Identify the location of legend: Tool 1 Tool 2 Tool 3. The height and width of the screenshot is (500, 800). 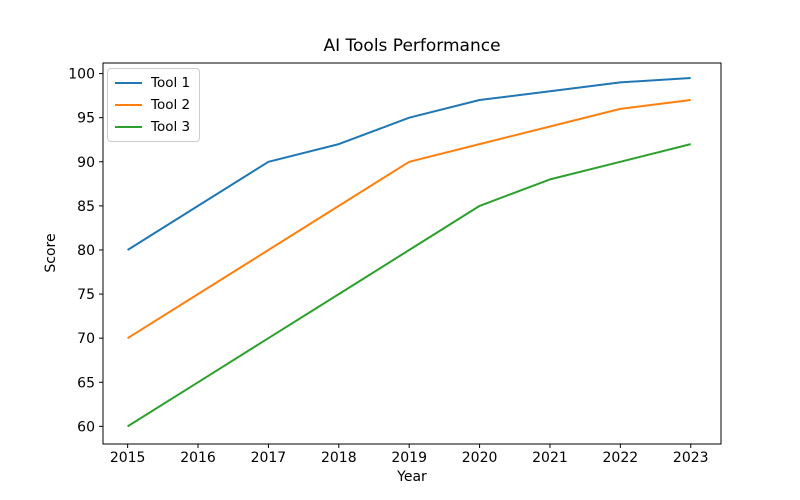
(154, 105).